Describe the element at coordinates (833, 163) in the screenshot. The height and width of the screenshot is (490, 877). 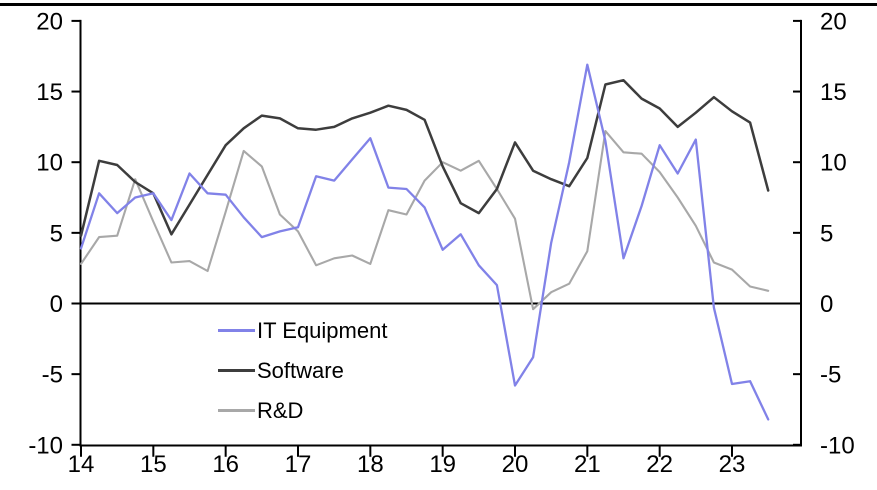
I see `right-axis-label: 10` at that location.